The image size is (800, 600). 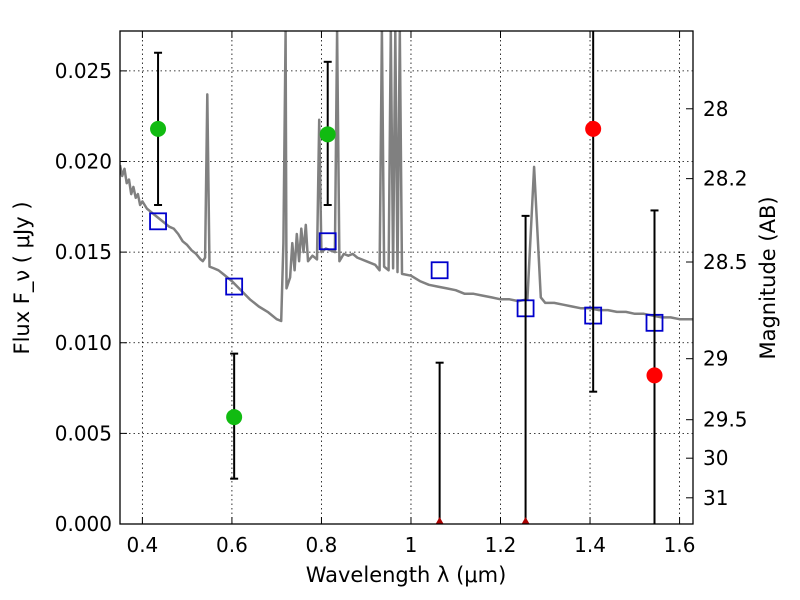 I want to click on y-right-tick-label: 29.5, so click(x=725, y=420).